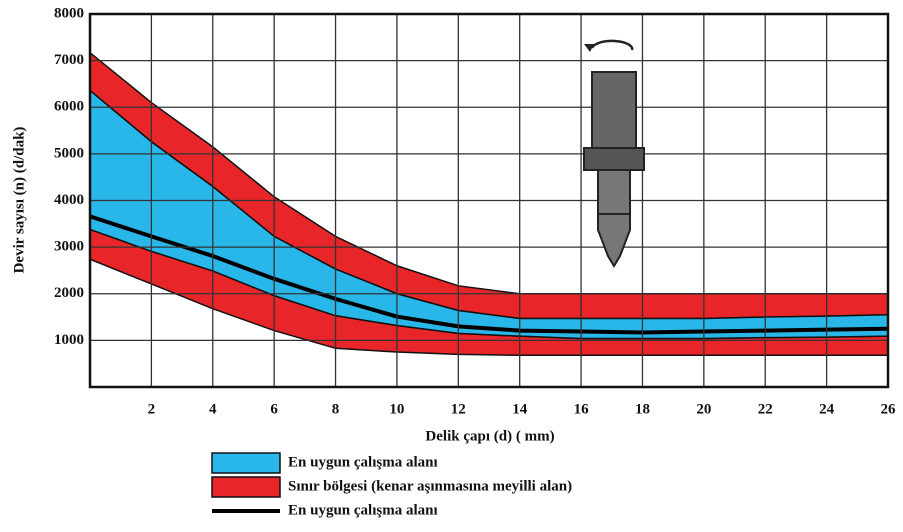 Image resolution: width=903 pixels, height=532 pixels. Describe the element at coordinates (642, 409) in the screenshot. I see `x-tick-label: 18` at that location.